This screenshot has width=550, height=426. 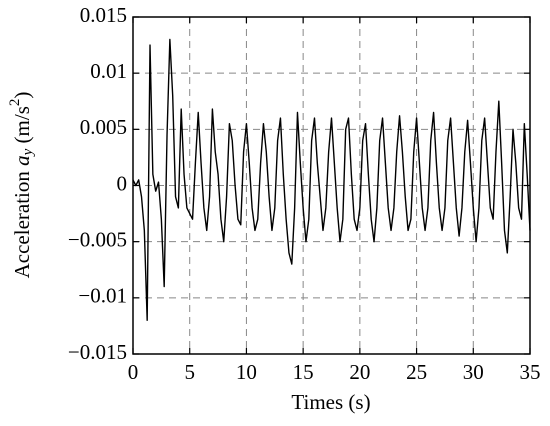 I want to click on x-axis-label: Times (s), so click(x=330, y=402).